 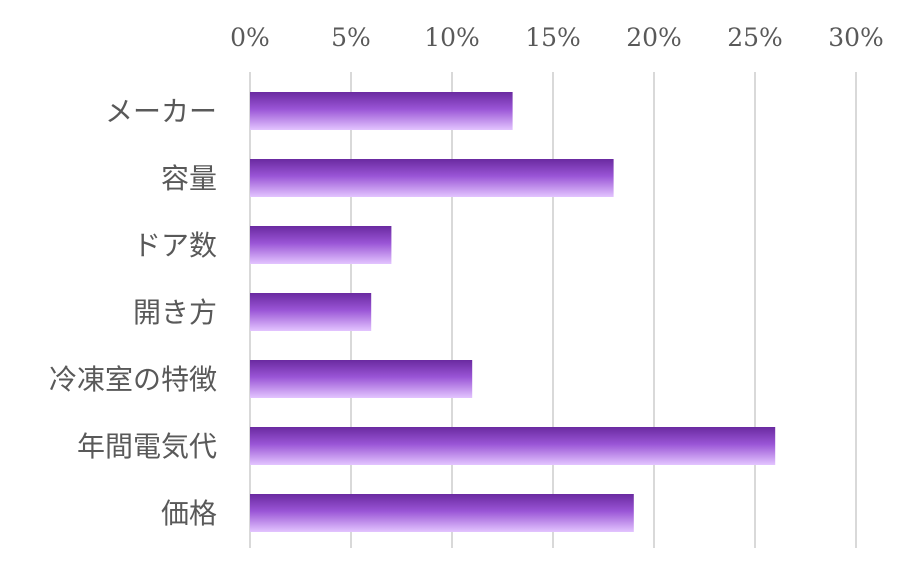 What do you see at coordinates (654, 37) in the screenshot?
I see `x-tick-label: 20%` at bounding box center [654, 37].